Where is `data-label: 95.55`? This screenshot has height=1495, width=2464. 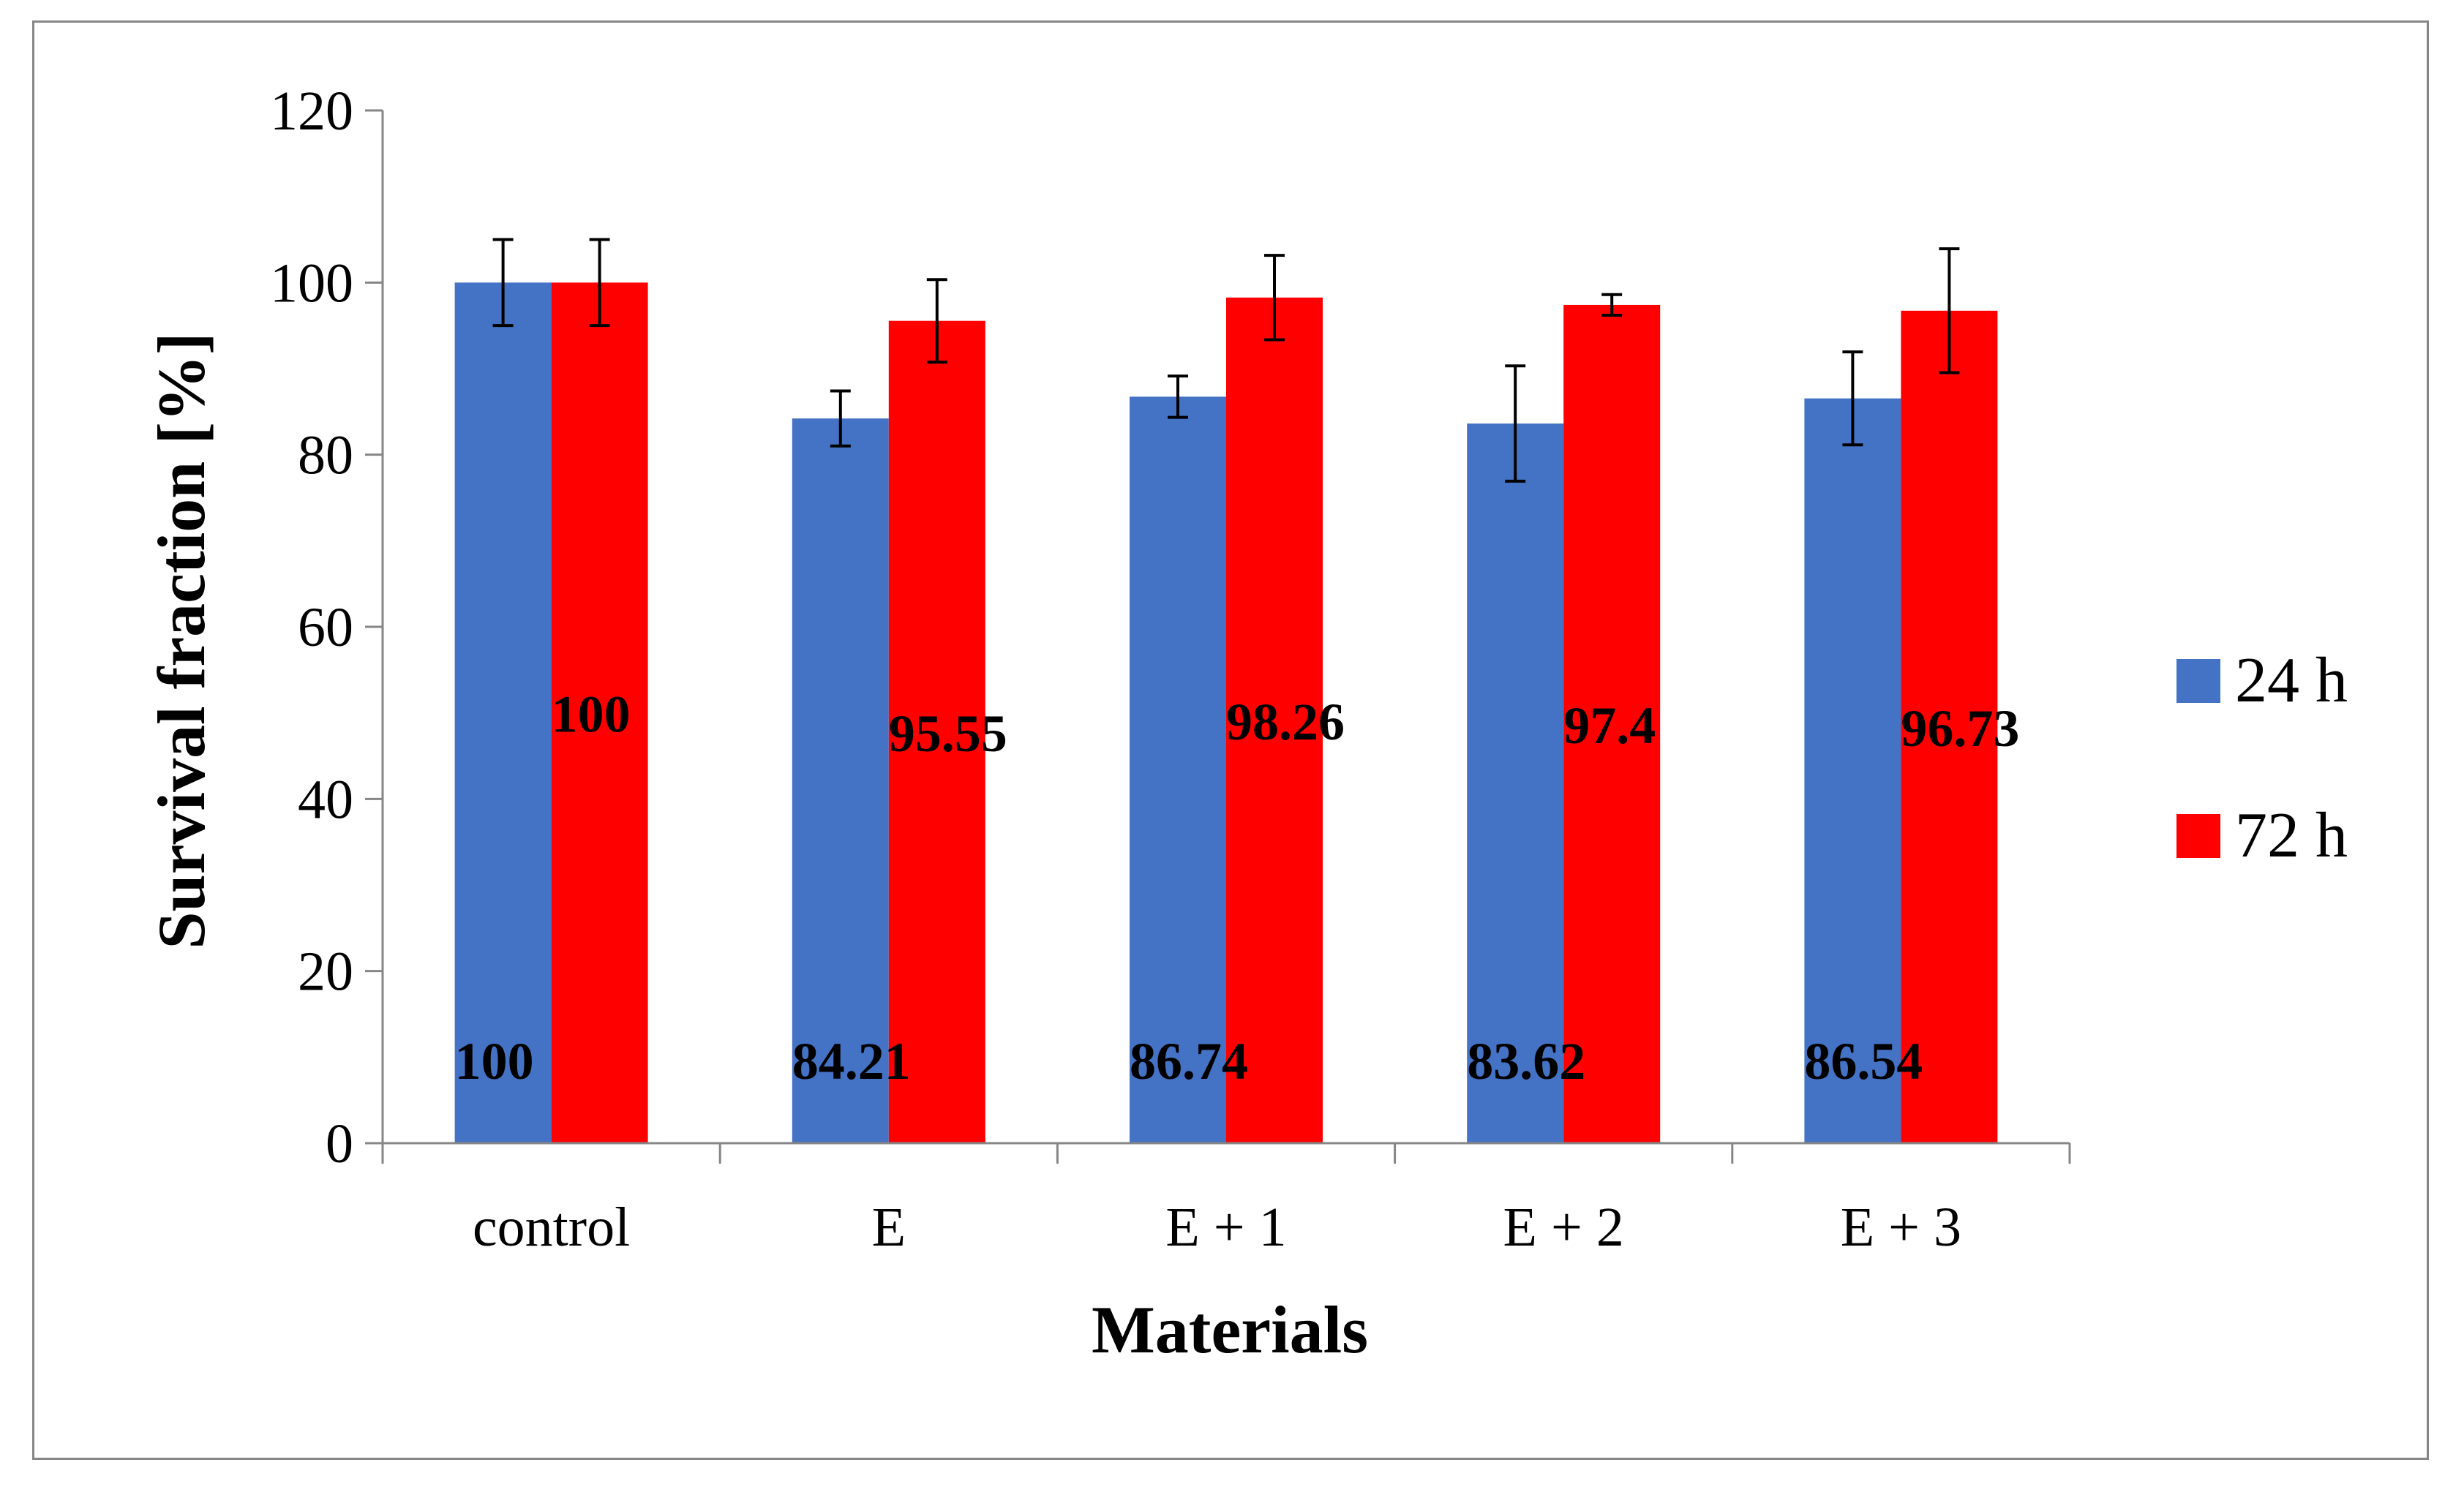 data-label: 95.55 is located at coordinates (948, 733).